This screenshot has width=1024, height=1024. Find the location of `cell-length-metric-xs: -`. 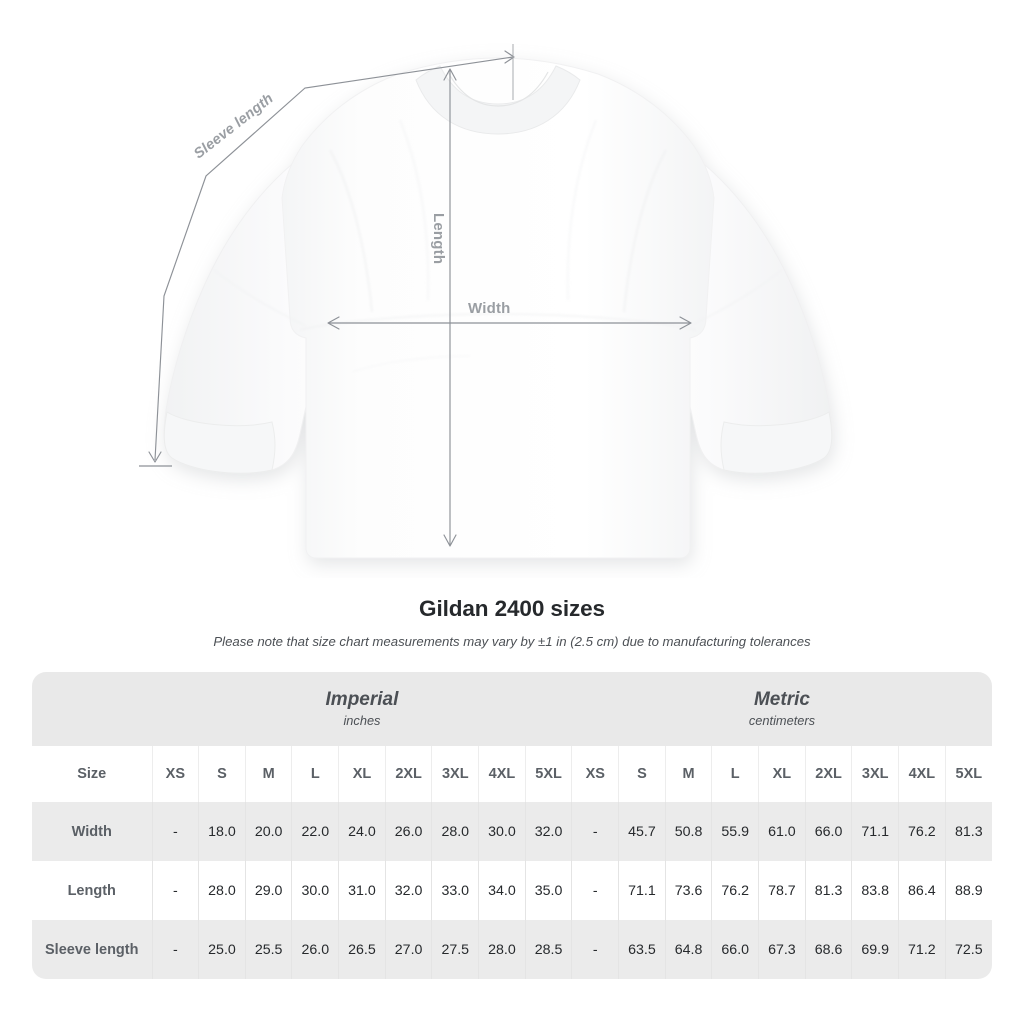

cell-length-metric-xs: - is located at coordinates (595, 890).